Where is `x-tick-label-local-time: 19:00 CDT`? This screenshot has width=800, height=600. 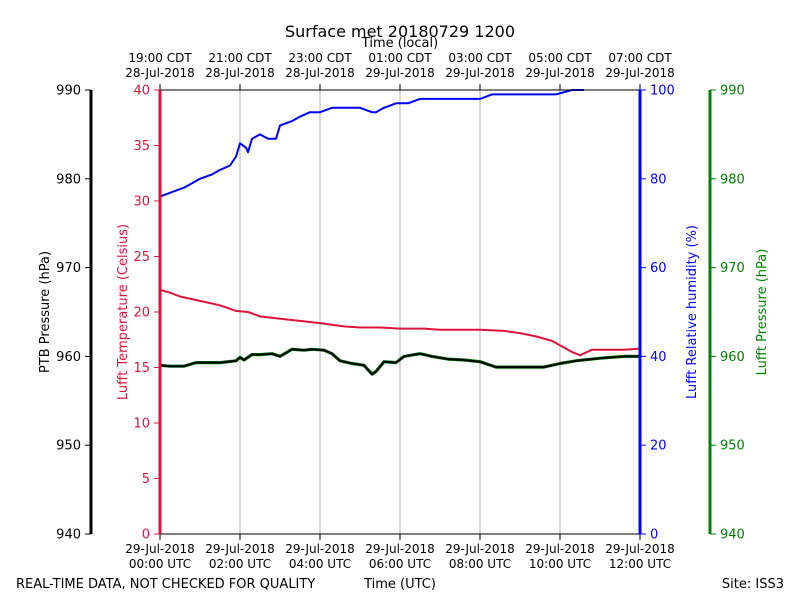 x-tick-label-local-time: 19:00 CDT is located at coordinates (160, 58).